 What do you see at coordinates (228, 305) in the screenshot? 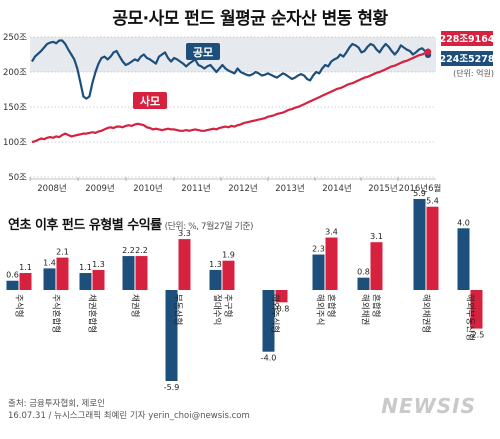
I see `category-label: 추구형` at bounding box center [228, 305].